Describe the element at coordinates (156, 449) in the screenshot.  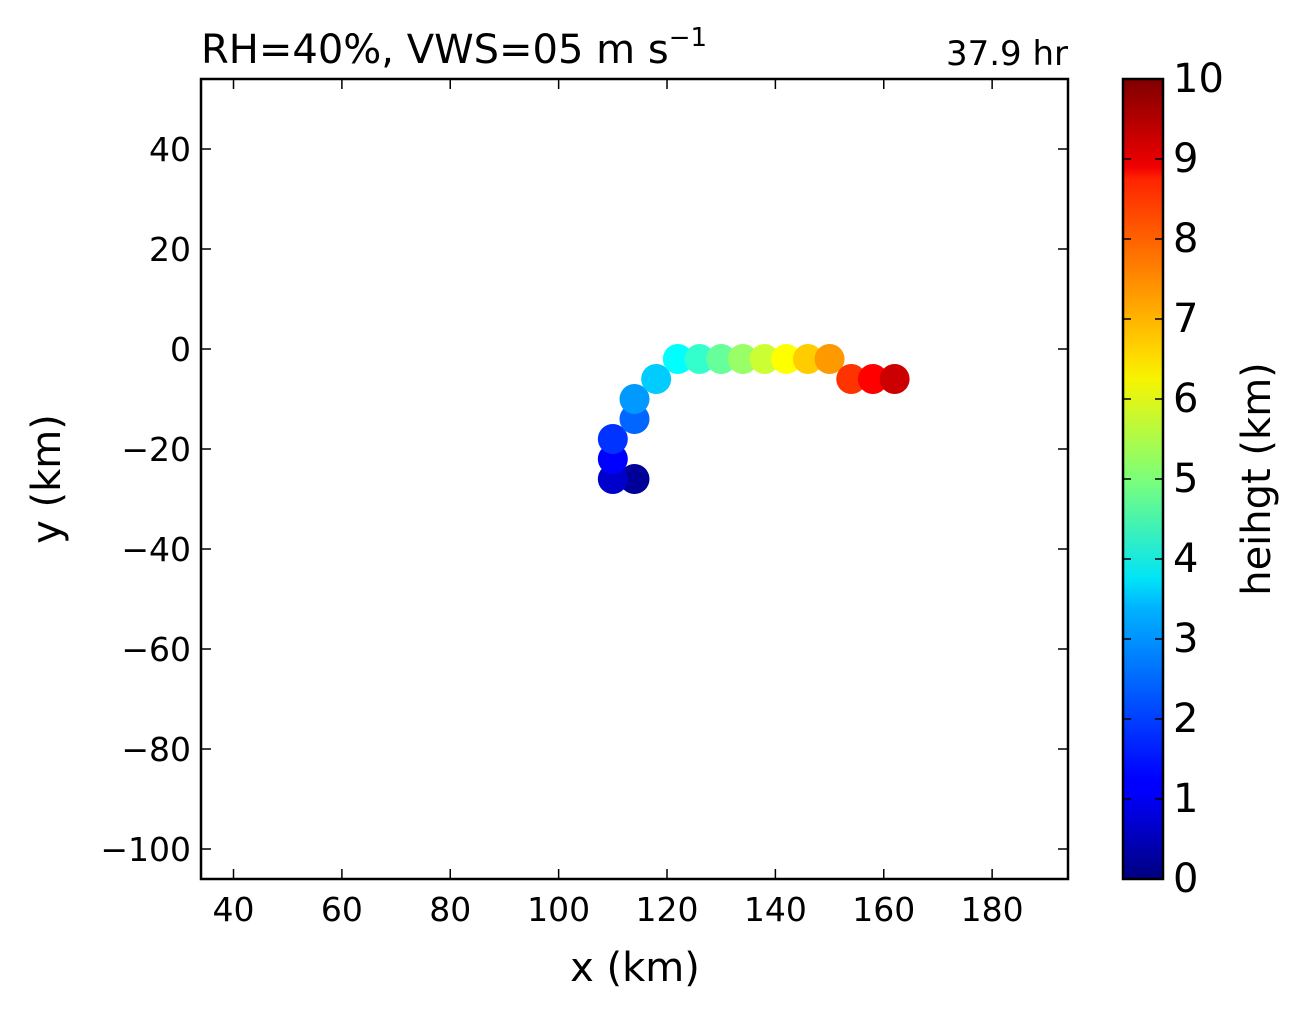
I see `y-tick-label: −20` at that location.